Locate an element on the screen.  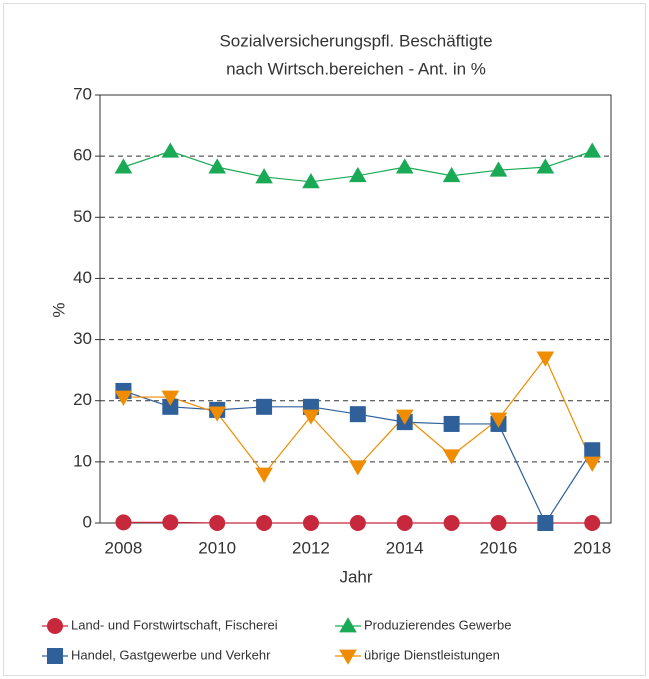
y-tick-label: 40 is located at coordinates (82, 277).